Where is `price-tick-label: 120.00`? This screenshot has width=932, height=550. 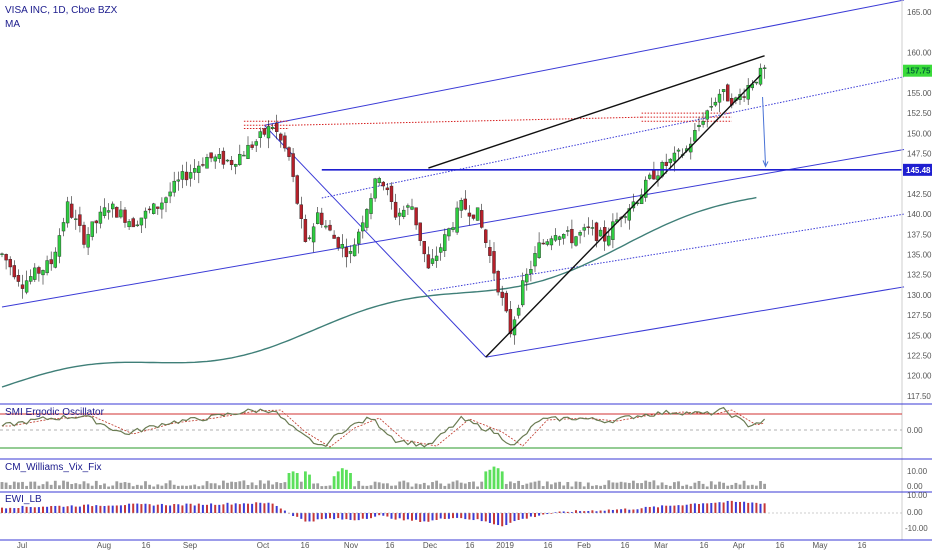 price-tick-label: 120.00 is located at coordinates (919, 376).